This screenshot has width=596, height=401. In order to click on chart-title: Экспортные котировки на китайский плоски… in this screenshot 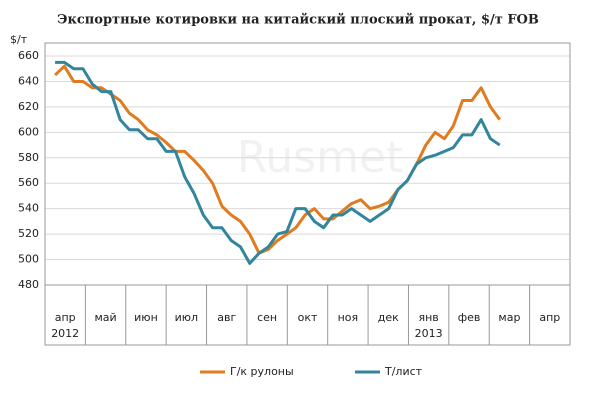, I will do `click(298, 20)`.